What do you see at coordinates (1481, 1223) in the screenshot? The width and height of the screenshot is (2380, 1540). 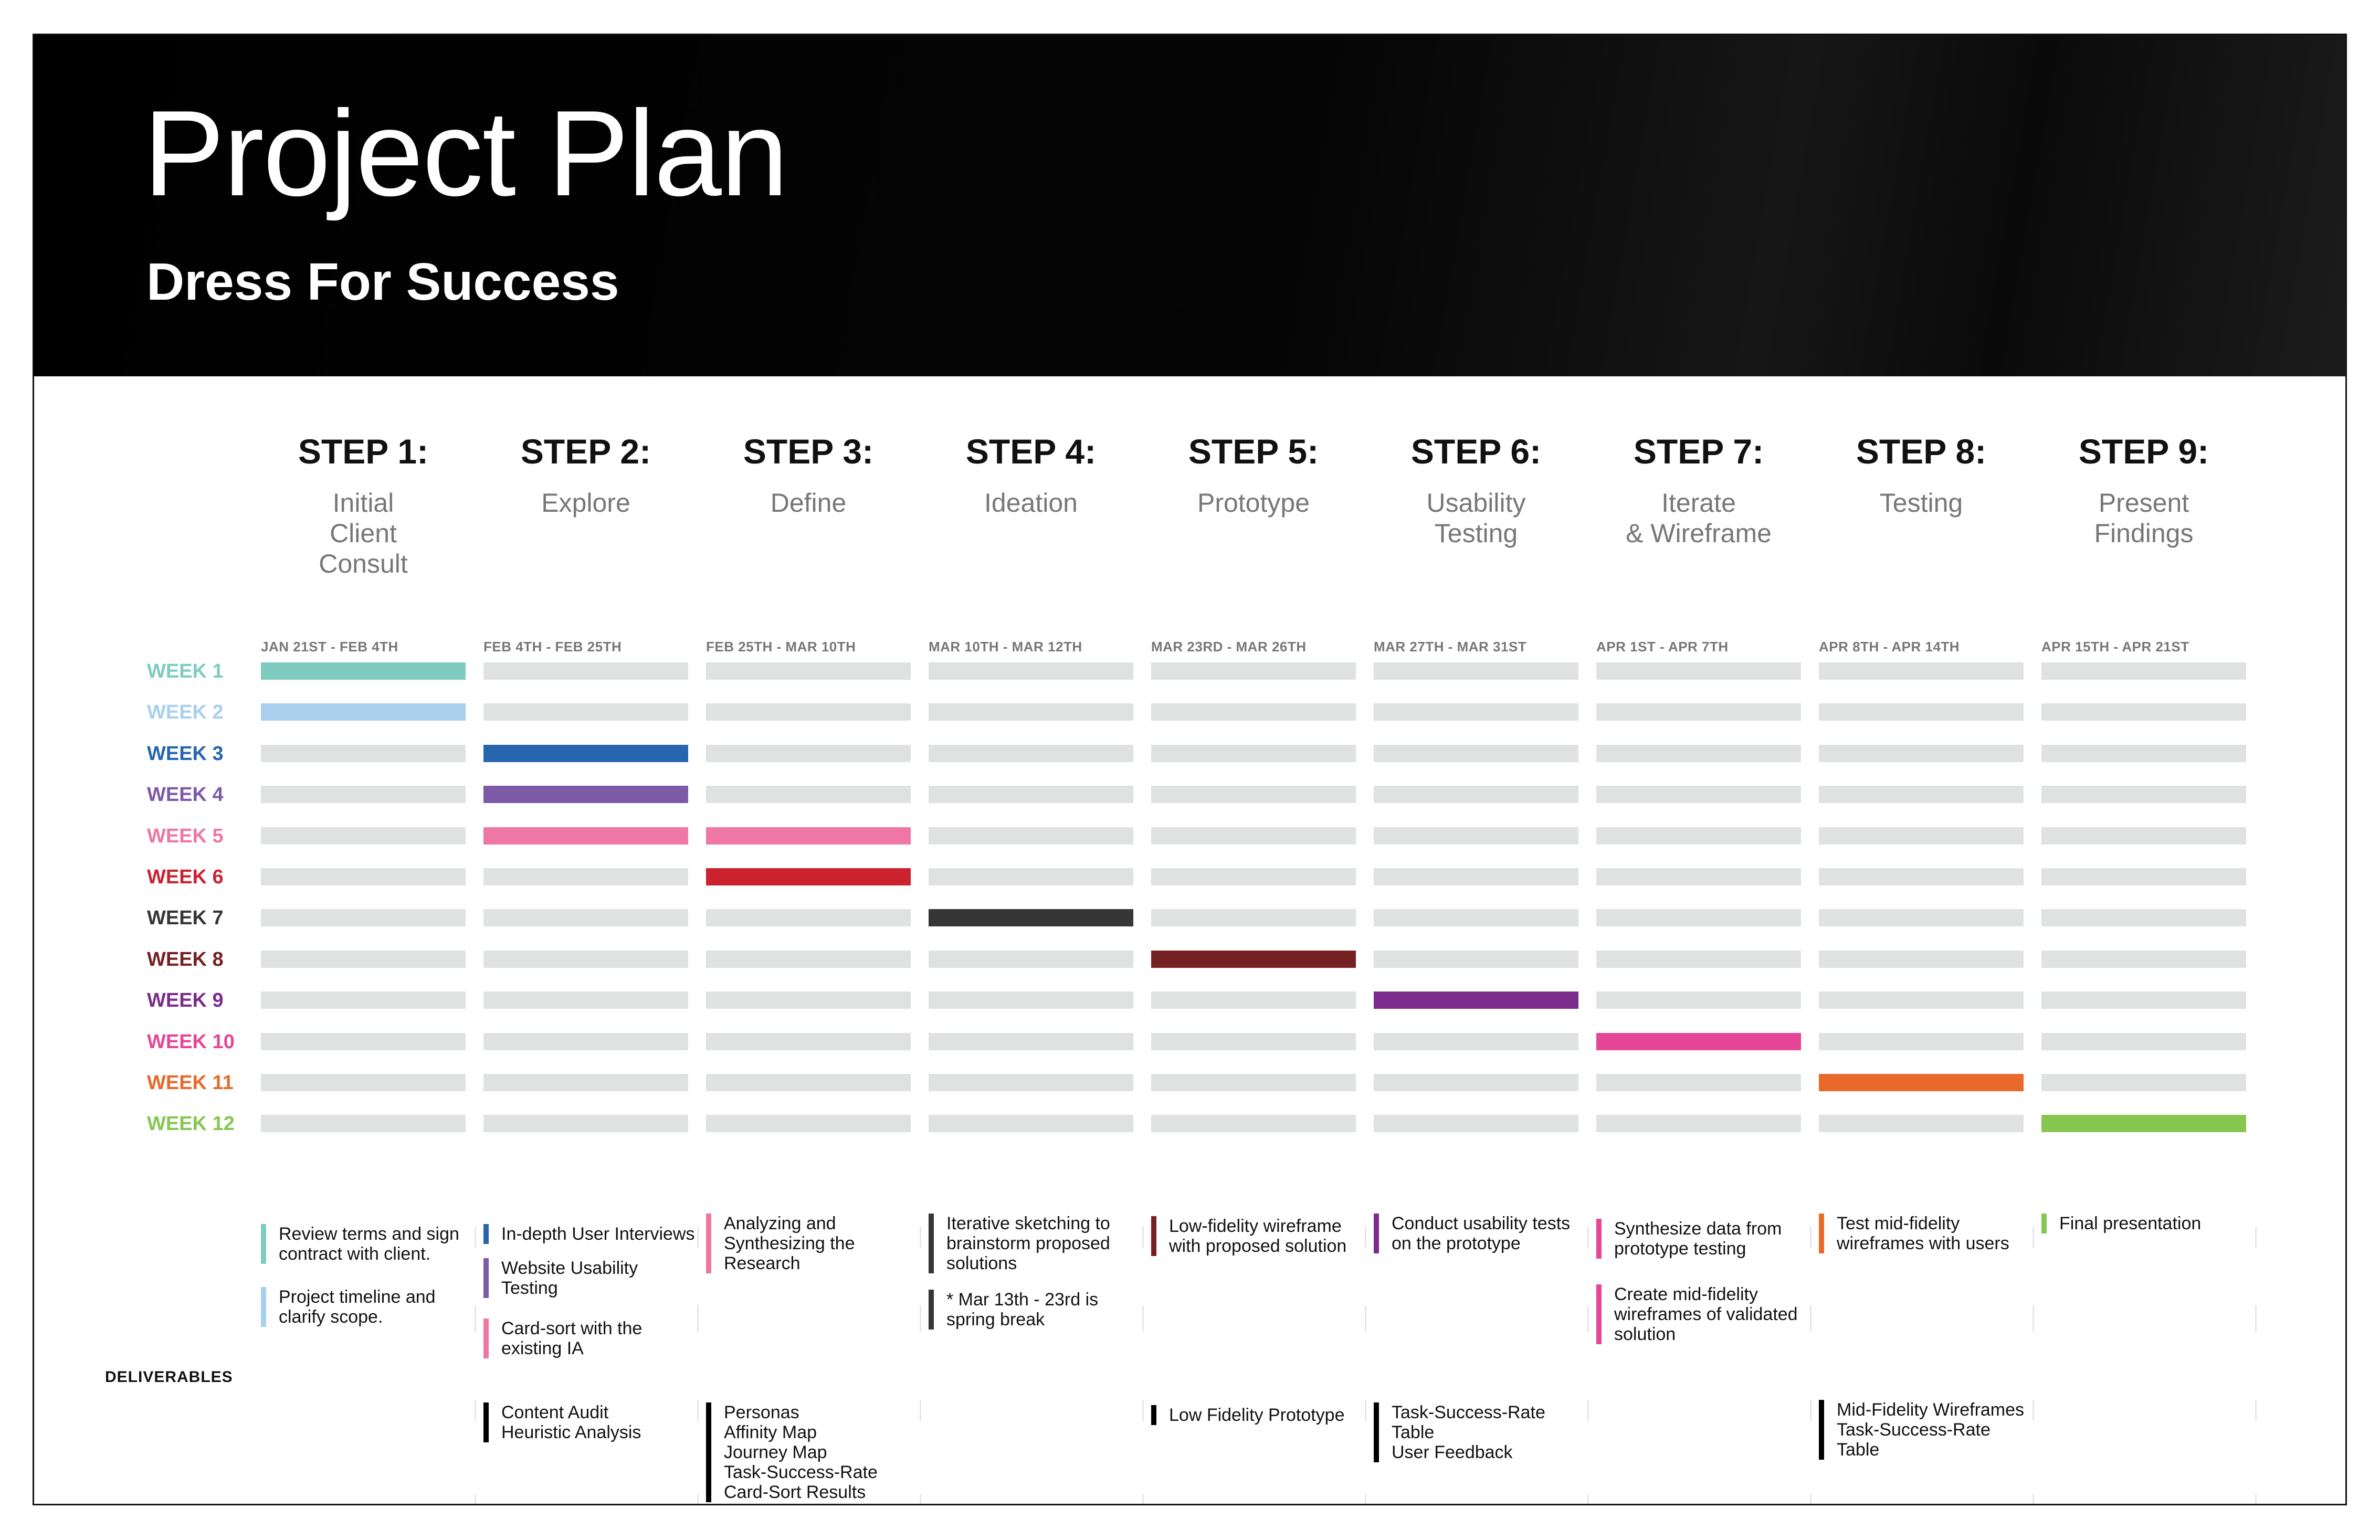 I see `note-line: Conduct usability tests` at bounding box center [1481, 1223].